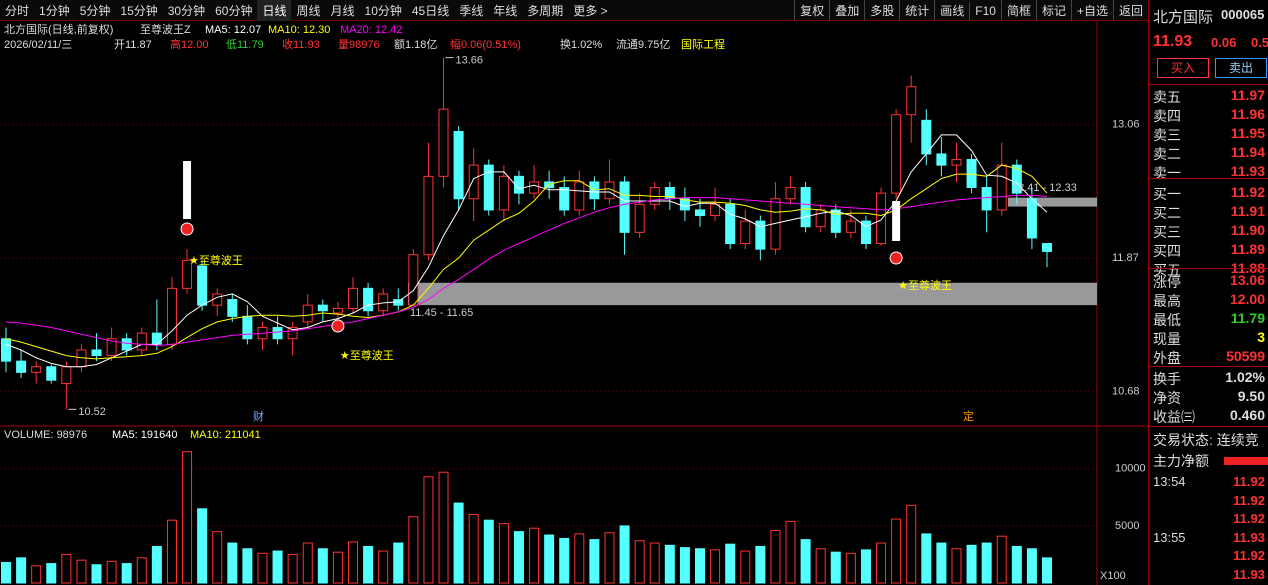 Image resolution: width=1268 pixels, height=585 pixels. Describe the element at coordinates (342, 11) in the screenshot. I see `tab: 月线` at that location.